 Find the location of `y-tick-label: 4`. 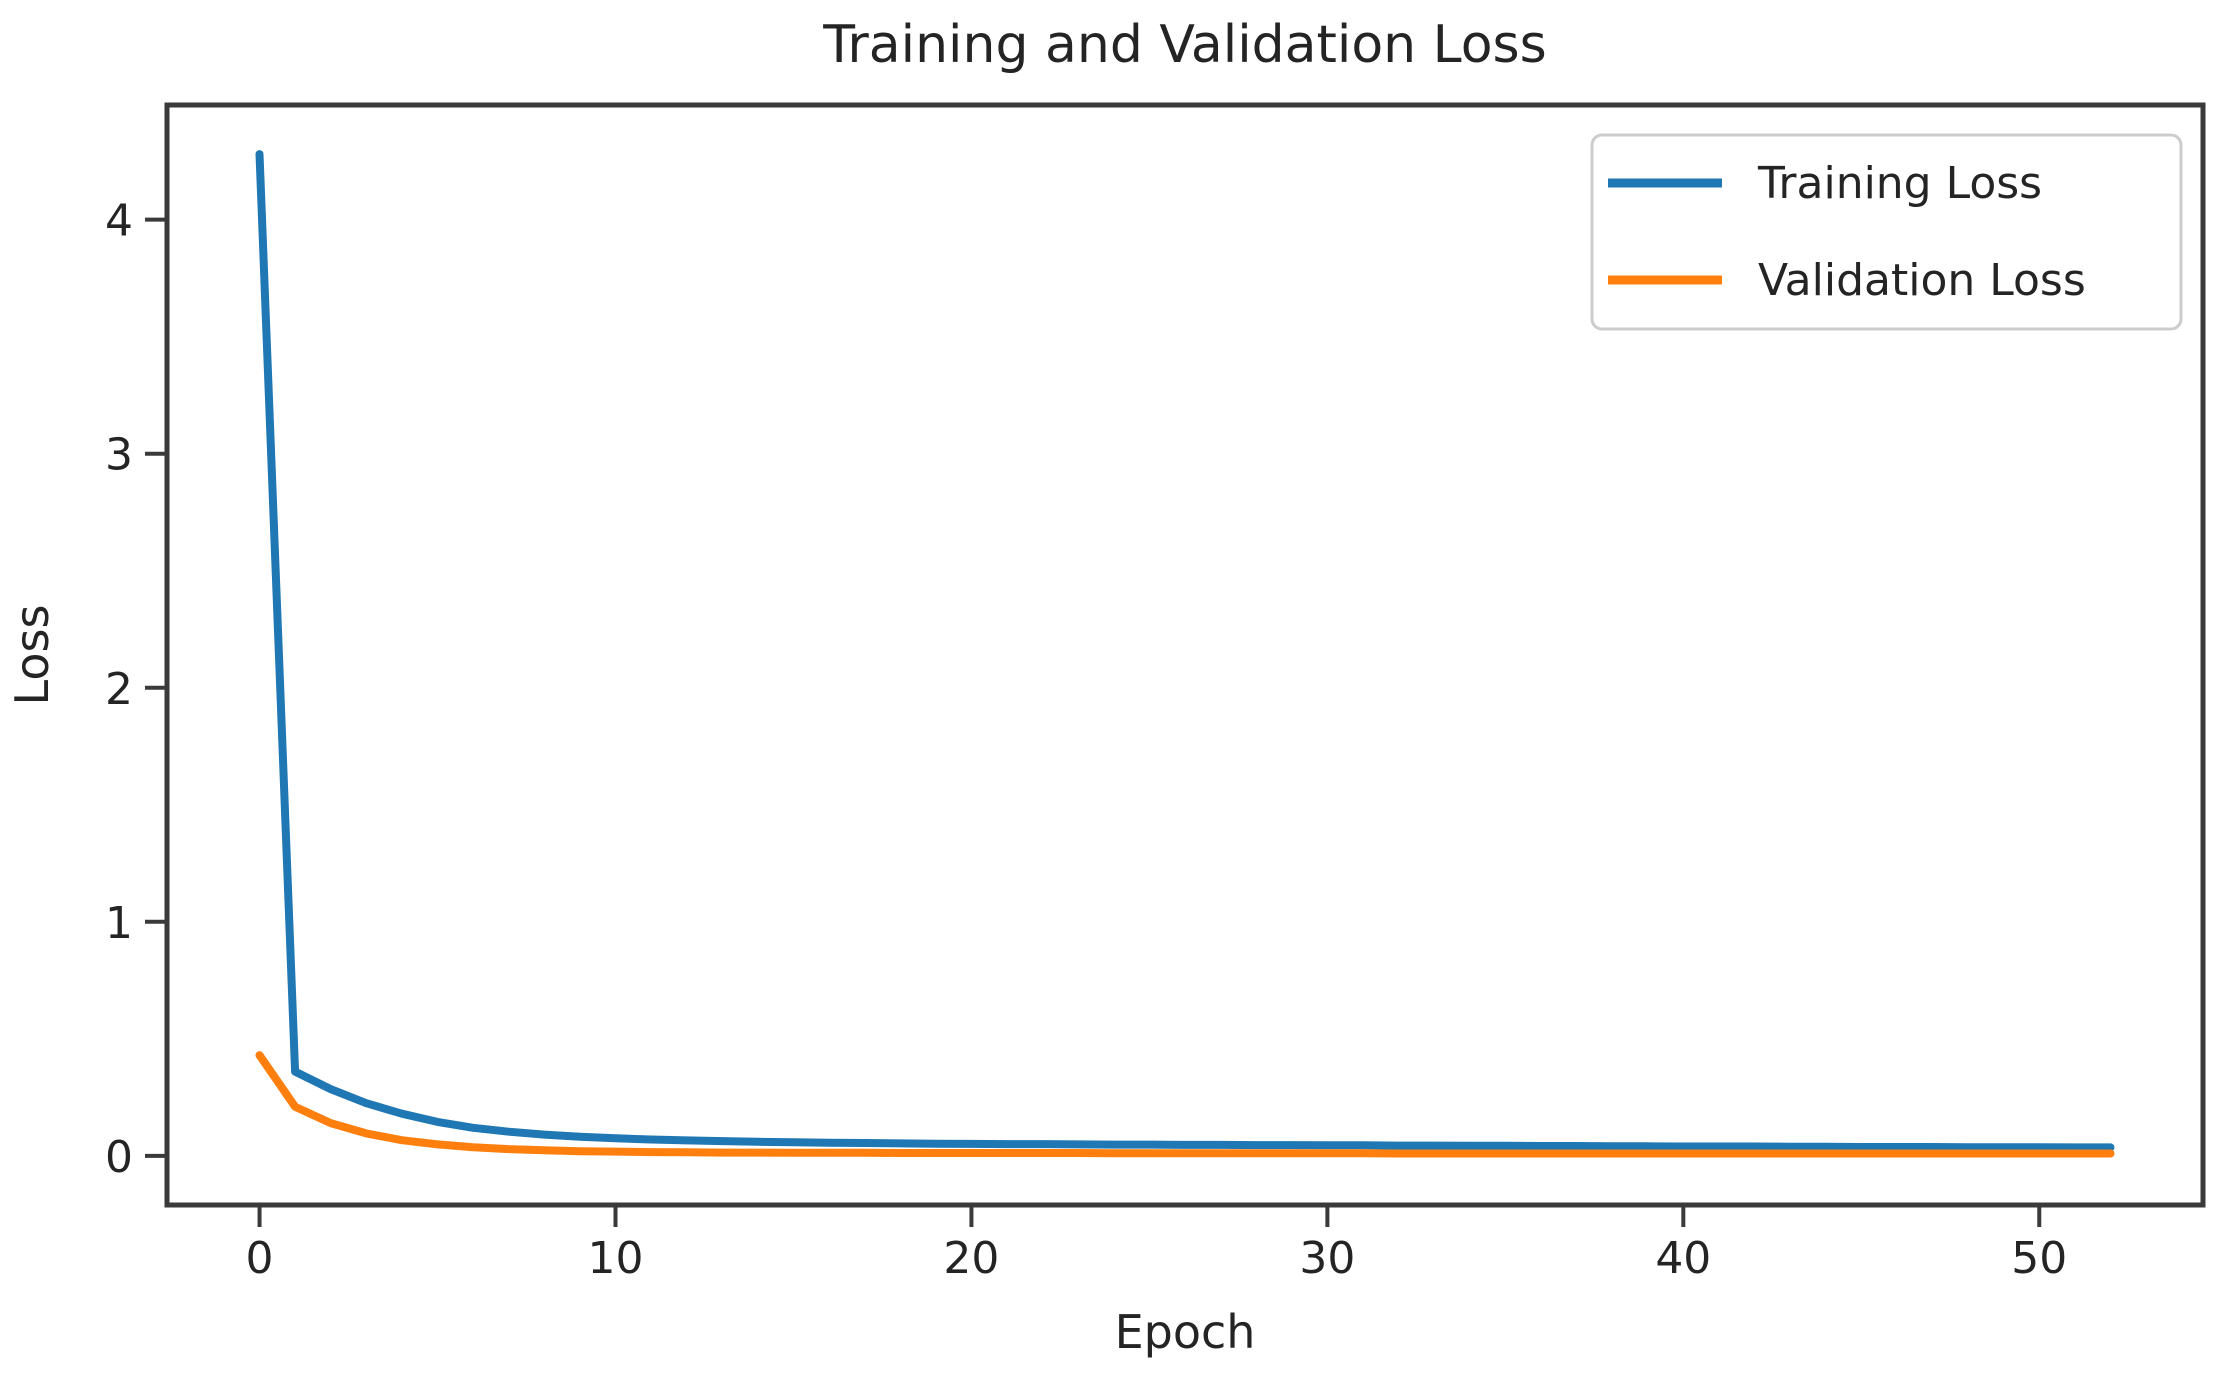

y-tick-label: 4 is located at coordinates (119, 221).